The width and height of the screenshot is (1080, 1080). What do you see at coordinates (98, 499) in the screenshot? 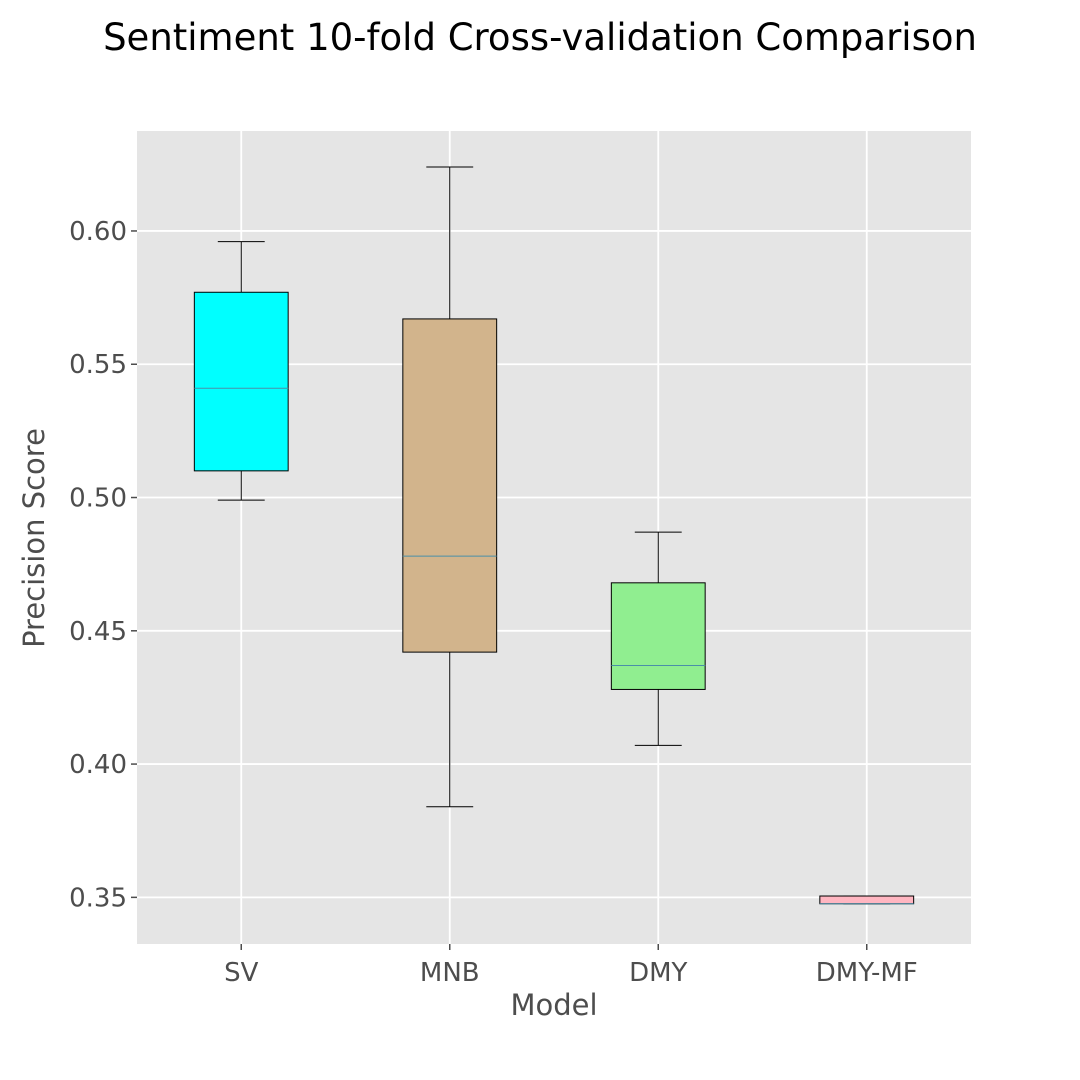
I see `y-tick-label: 0.50` at bounding box center [98, 499].